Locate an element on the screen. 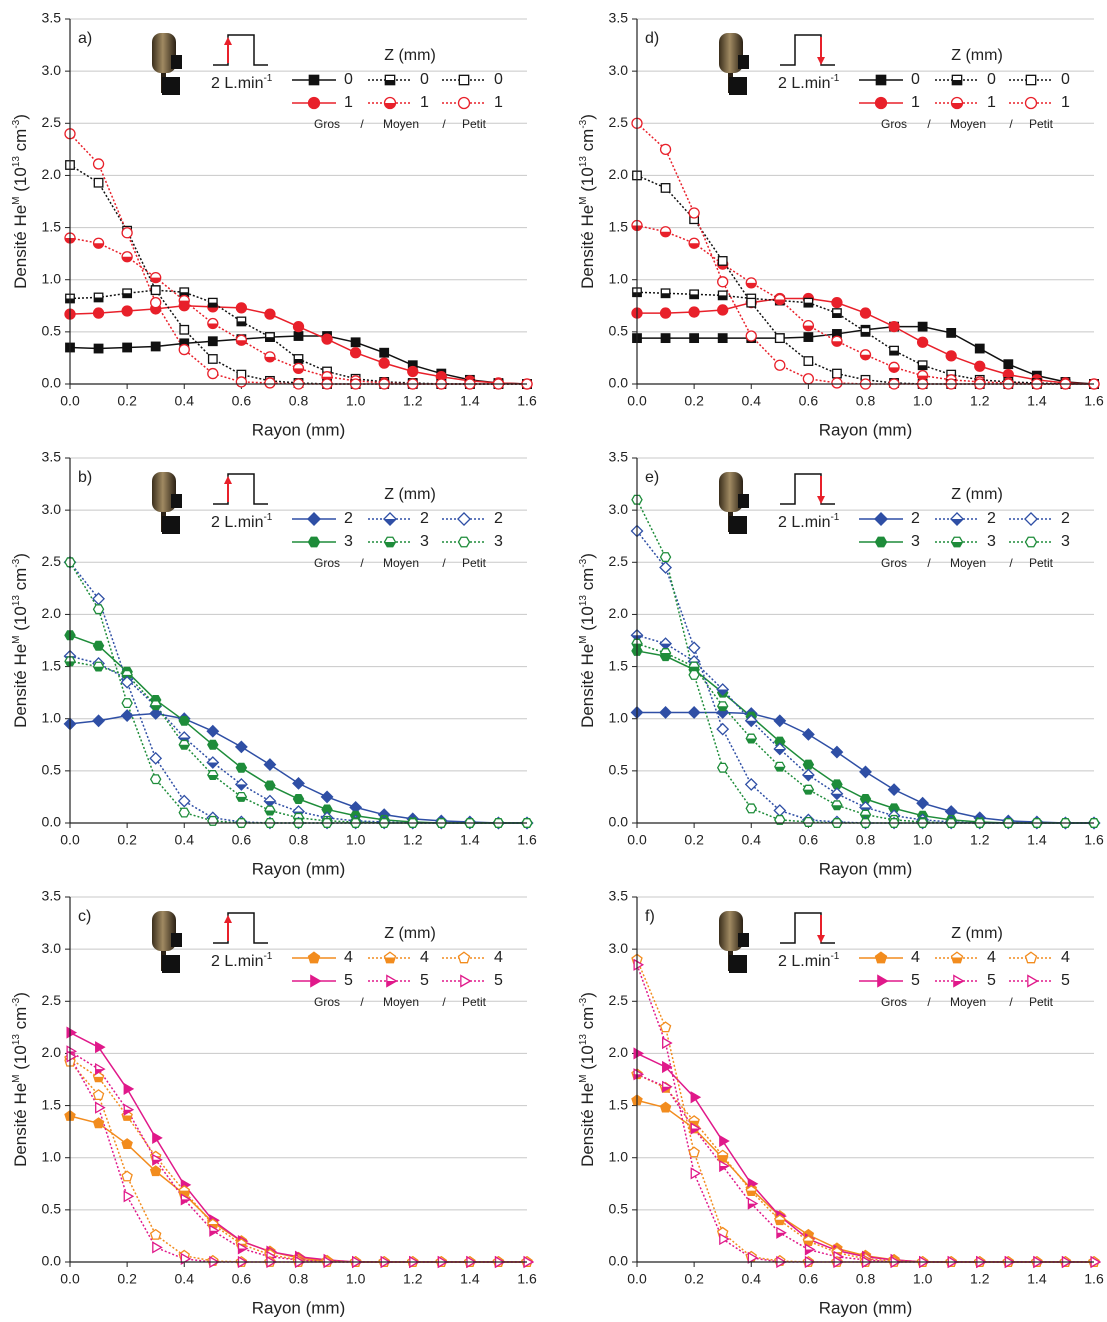 The width and height of the screenshot is (1107, 1322). y-tick-label: 3.5 is located at coordinates (52, 457).